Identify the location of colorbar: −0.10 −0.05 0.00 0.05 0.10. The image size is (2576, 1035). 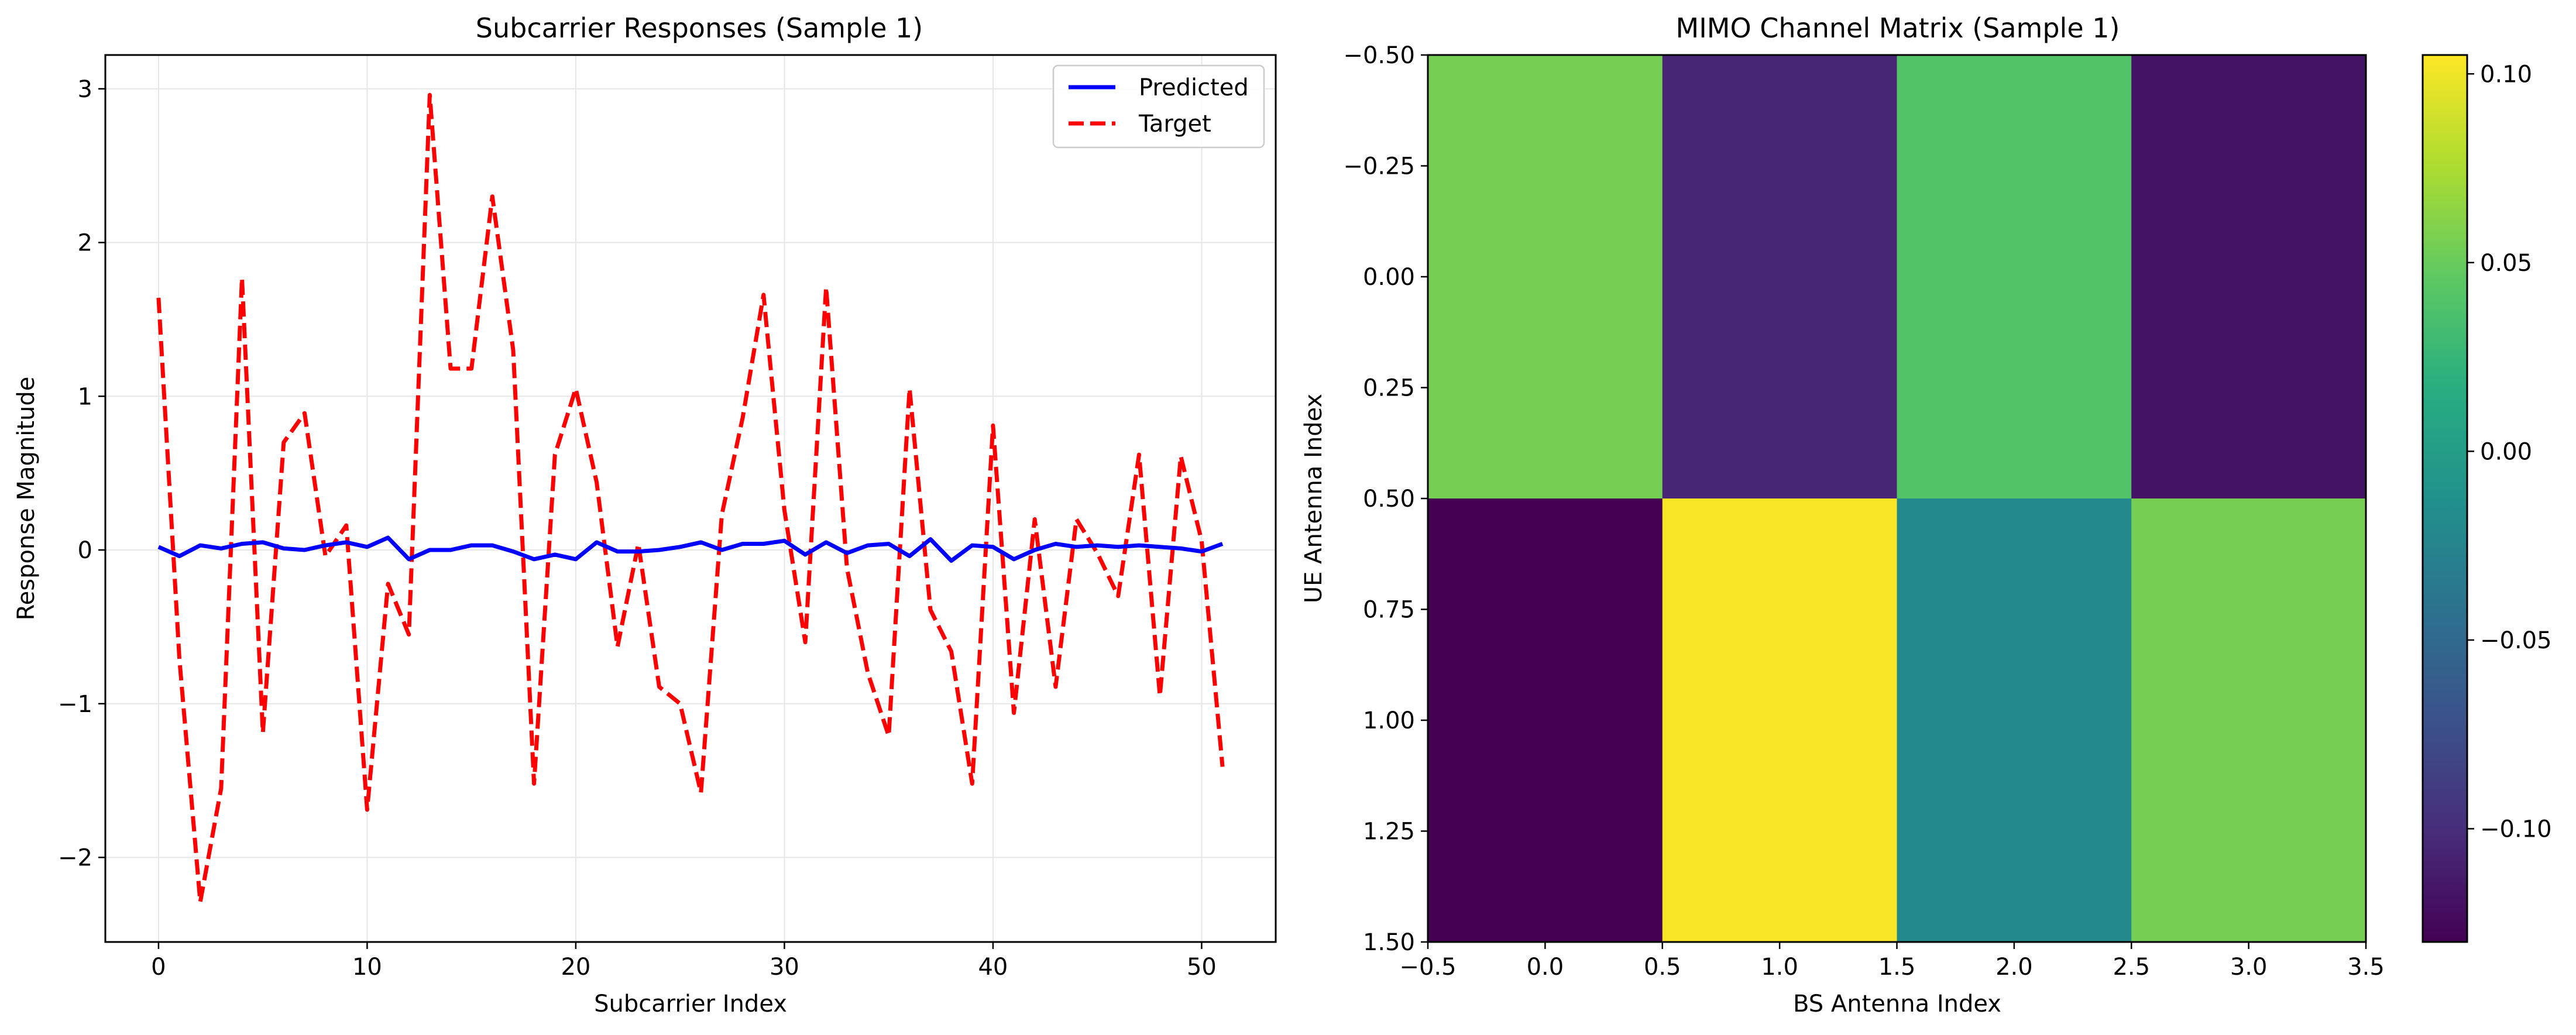
(2487, 498).